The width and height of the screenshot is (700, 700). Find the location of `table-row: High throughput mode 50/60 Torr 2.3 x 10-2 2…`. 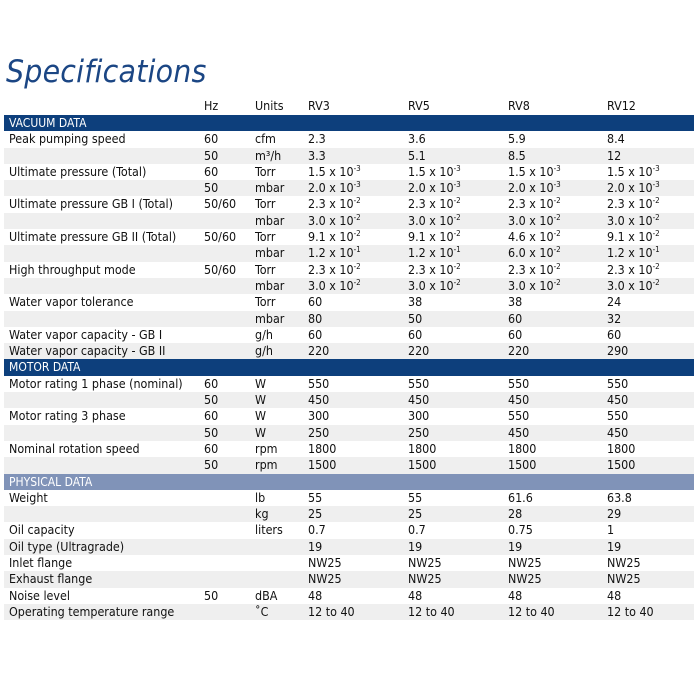

table-row: High throughput mode 50/60 Torr 2.3 x 10-2 2… is located at coordinates (349, 270).